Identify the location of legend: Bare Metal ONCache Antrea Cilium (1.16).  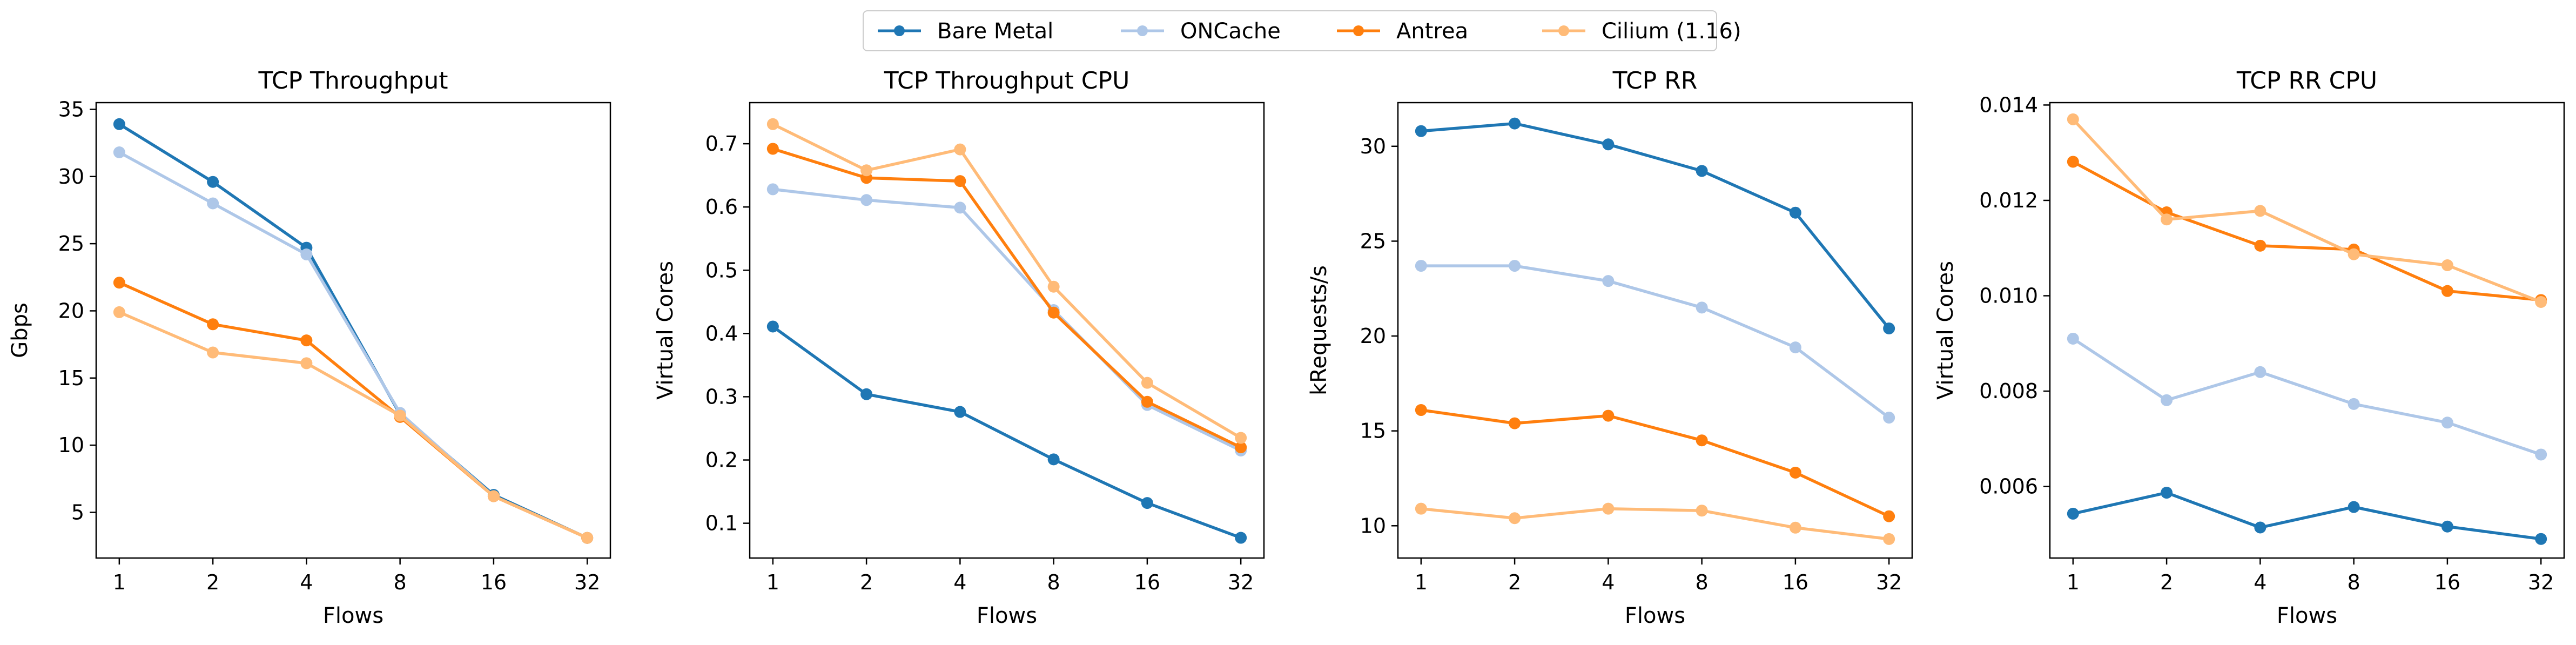
(1302, 30).